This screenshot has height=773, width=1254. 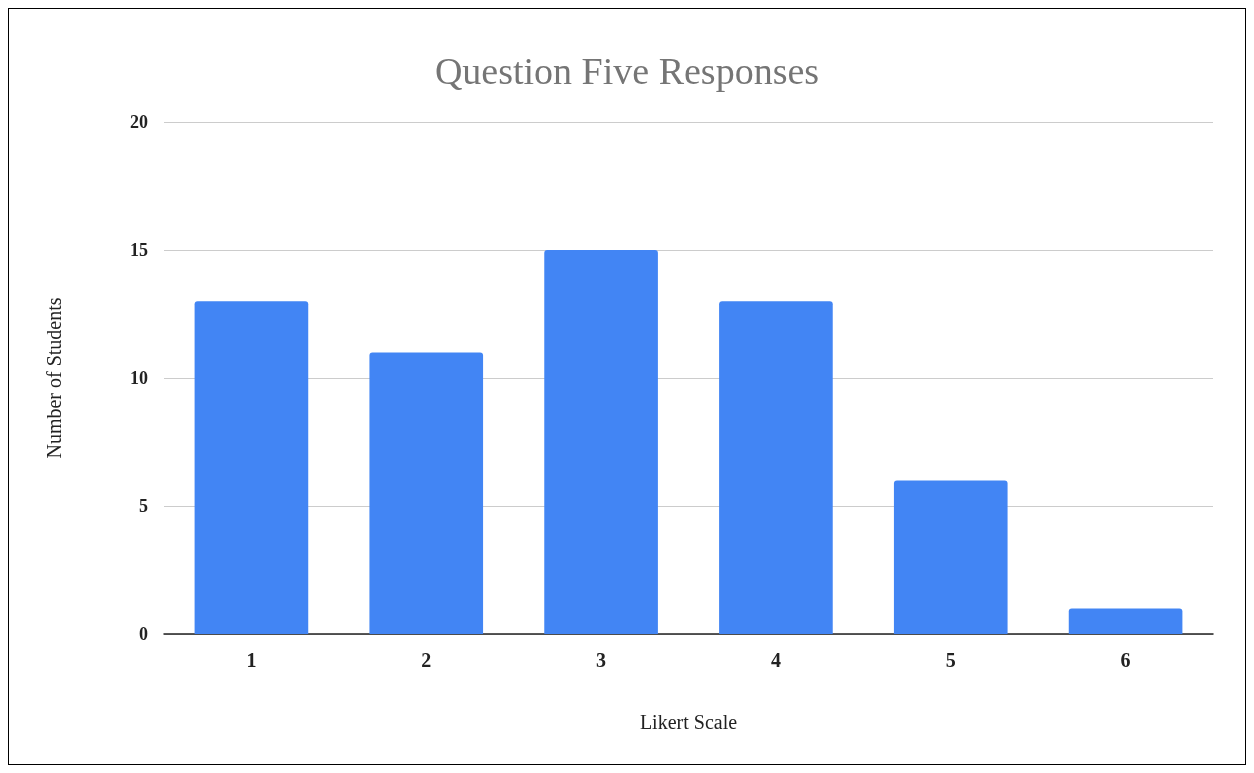 What do you see at coordinates (251, 660) in the screenshot?
I see `x-tick-label: 1` at bounding box center [251, 660].